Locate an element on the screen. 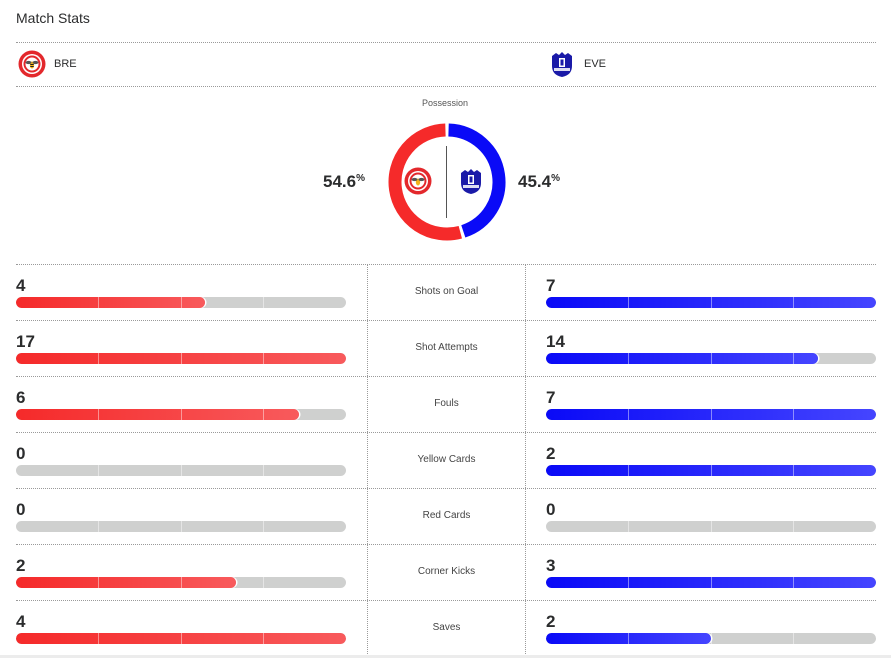 This screenshot has width=891, height=658. stat-label: Yellow Cards is located at coordinates (446, 459).